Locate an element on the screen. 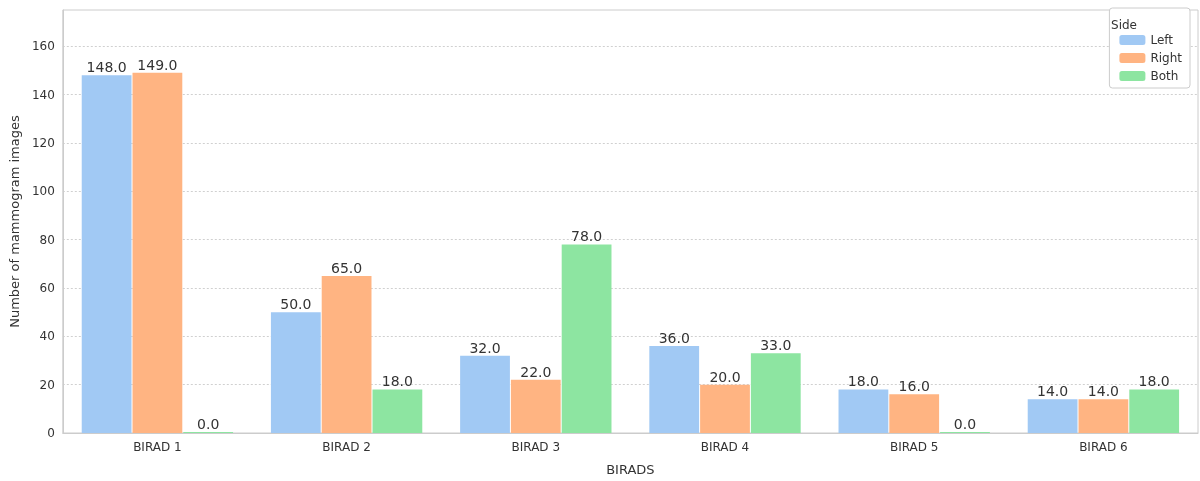 This screenshot has height=481, width=1200. legend-label: Right is located at coordinates (1166, 58).